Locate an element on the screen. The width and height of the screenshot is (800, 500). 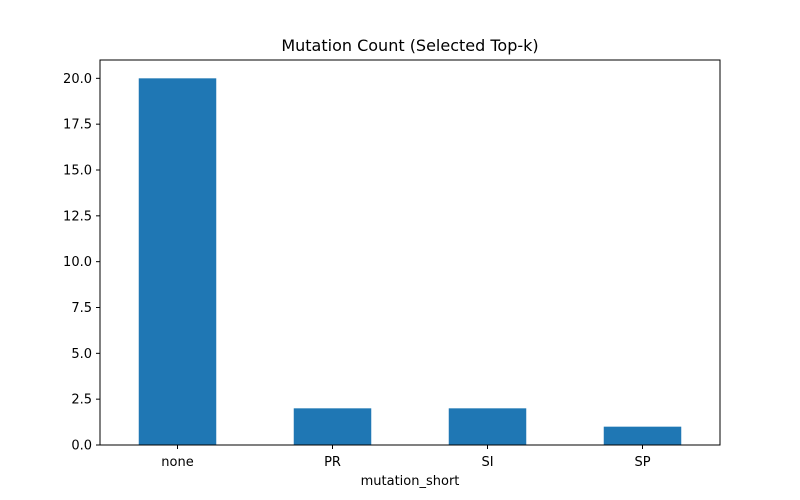
x-tick-label: SI is located at coordinates (487, 462).